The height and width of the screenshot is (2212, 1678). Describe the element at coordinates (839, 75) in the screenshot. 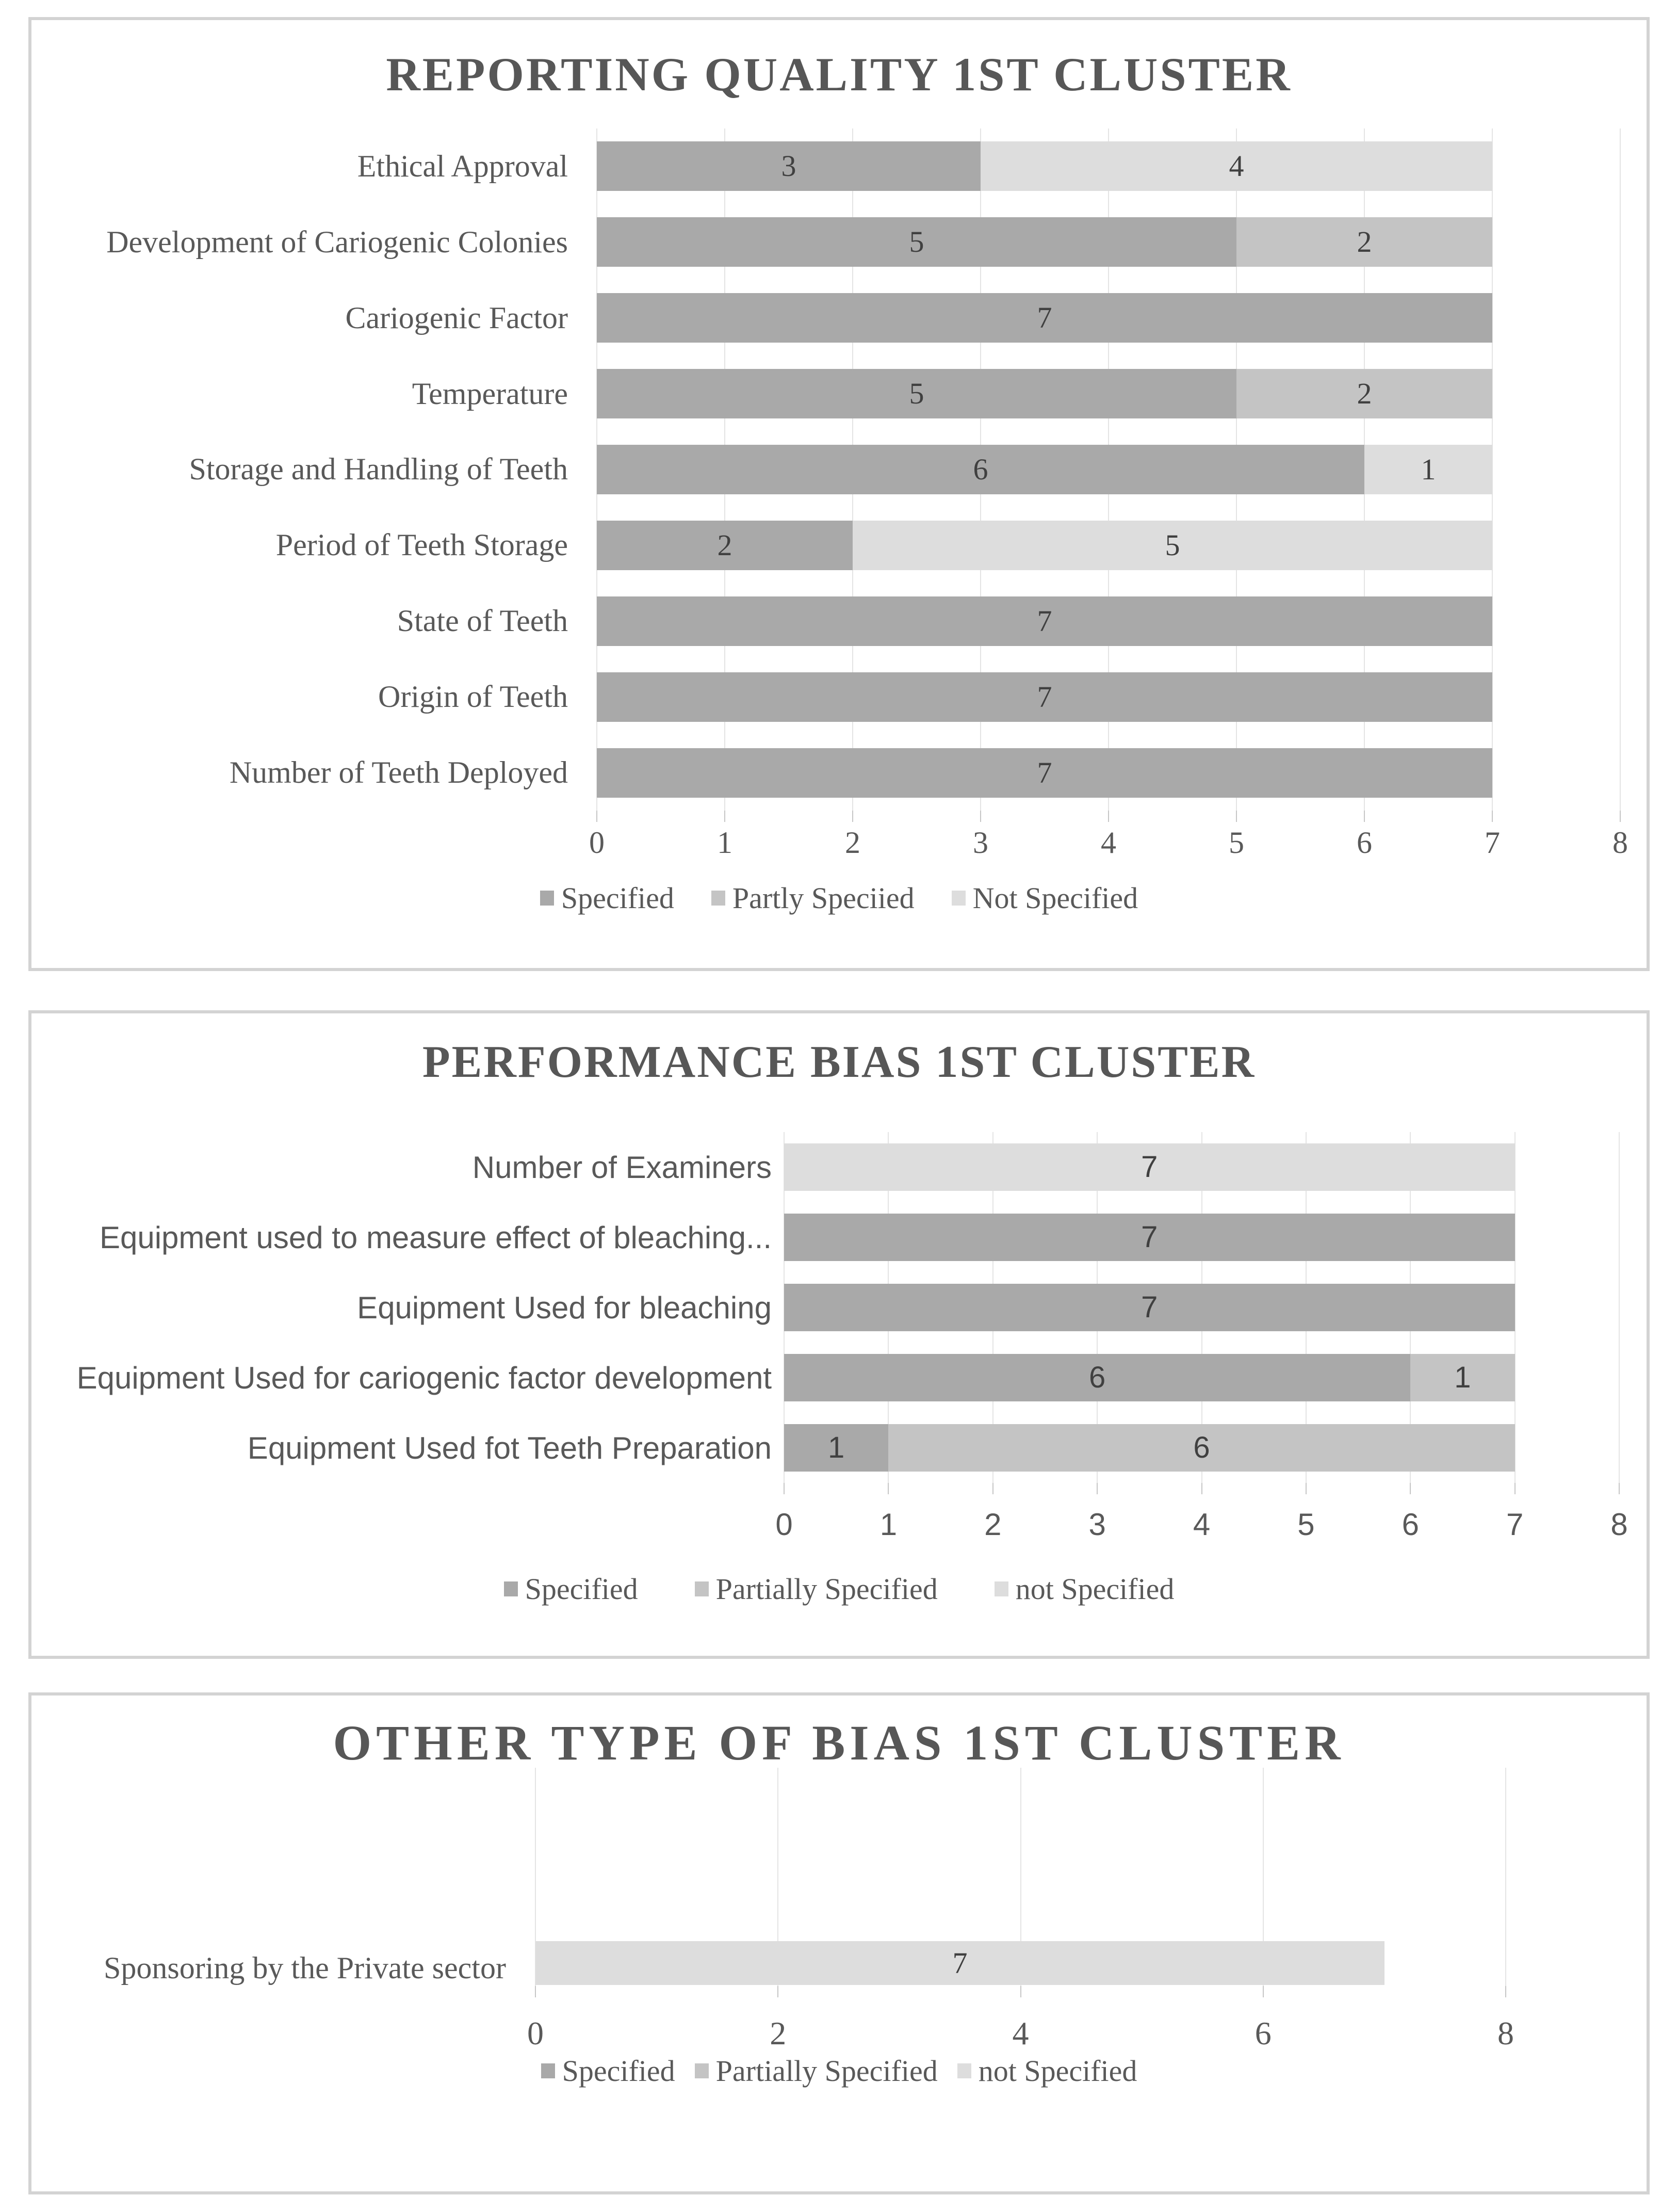

I see `chart-title: REPORTING QUALITY 1ST CLUSTER` at that location.